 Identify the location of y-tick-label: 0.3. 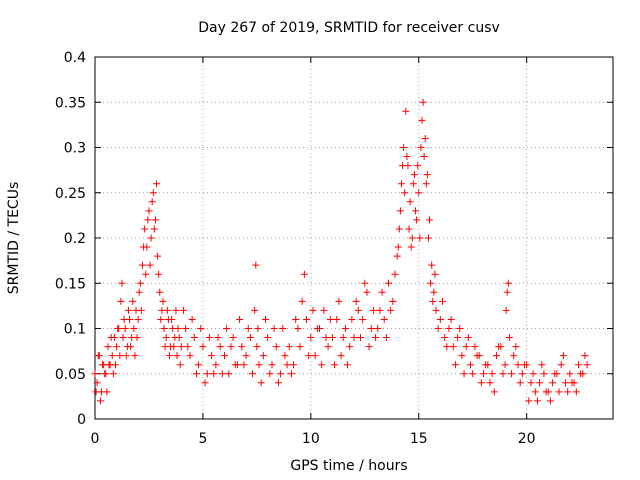
(75, 149).